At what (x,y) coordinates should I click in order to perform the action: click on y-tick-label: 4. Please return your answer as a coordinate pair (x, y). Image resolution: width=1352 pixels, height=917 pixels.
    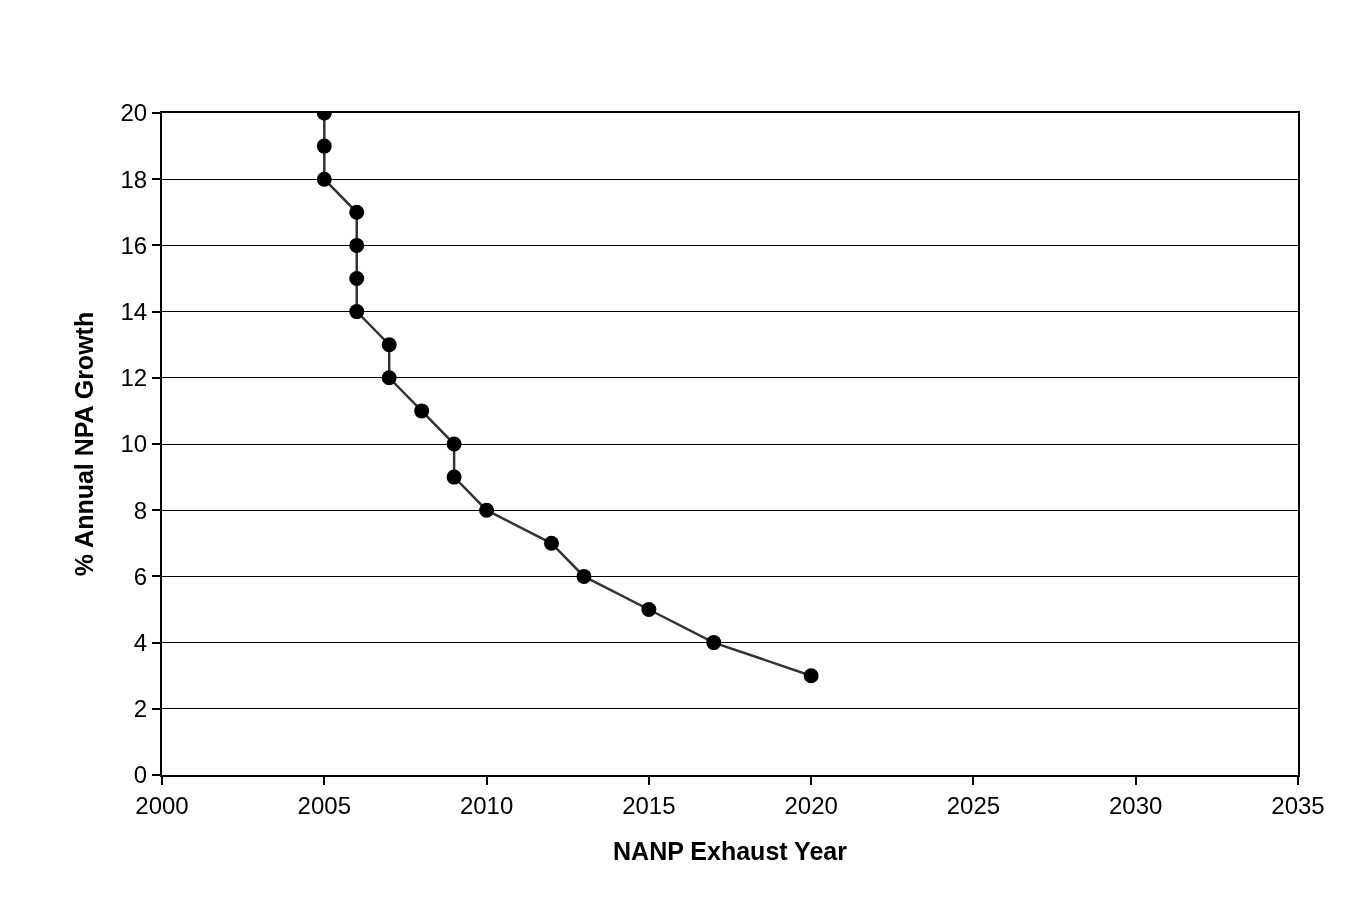
    Looking at the image, I should click on (140, 642).